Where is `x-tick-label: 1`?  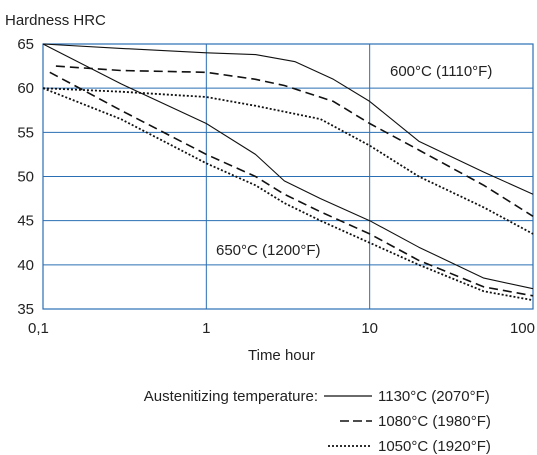
x-tick-label: 1 is located at coordinates (206, 328).